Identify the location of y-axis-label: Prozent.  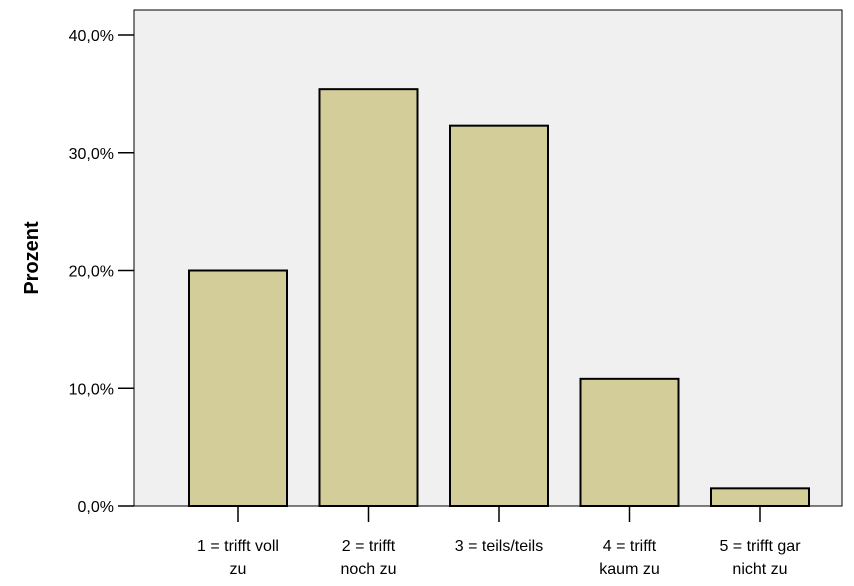
(32, 258).